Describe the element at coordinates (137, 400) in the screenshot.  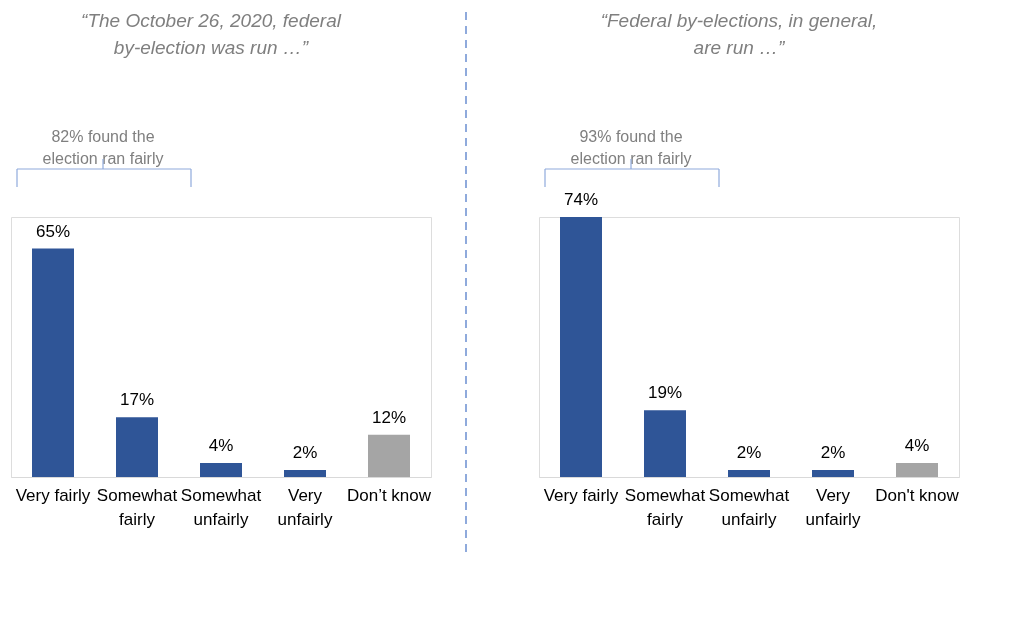
I see `data-label: 17%` at that location.